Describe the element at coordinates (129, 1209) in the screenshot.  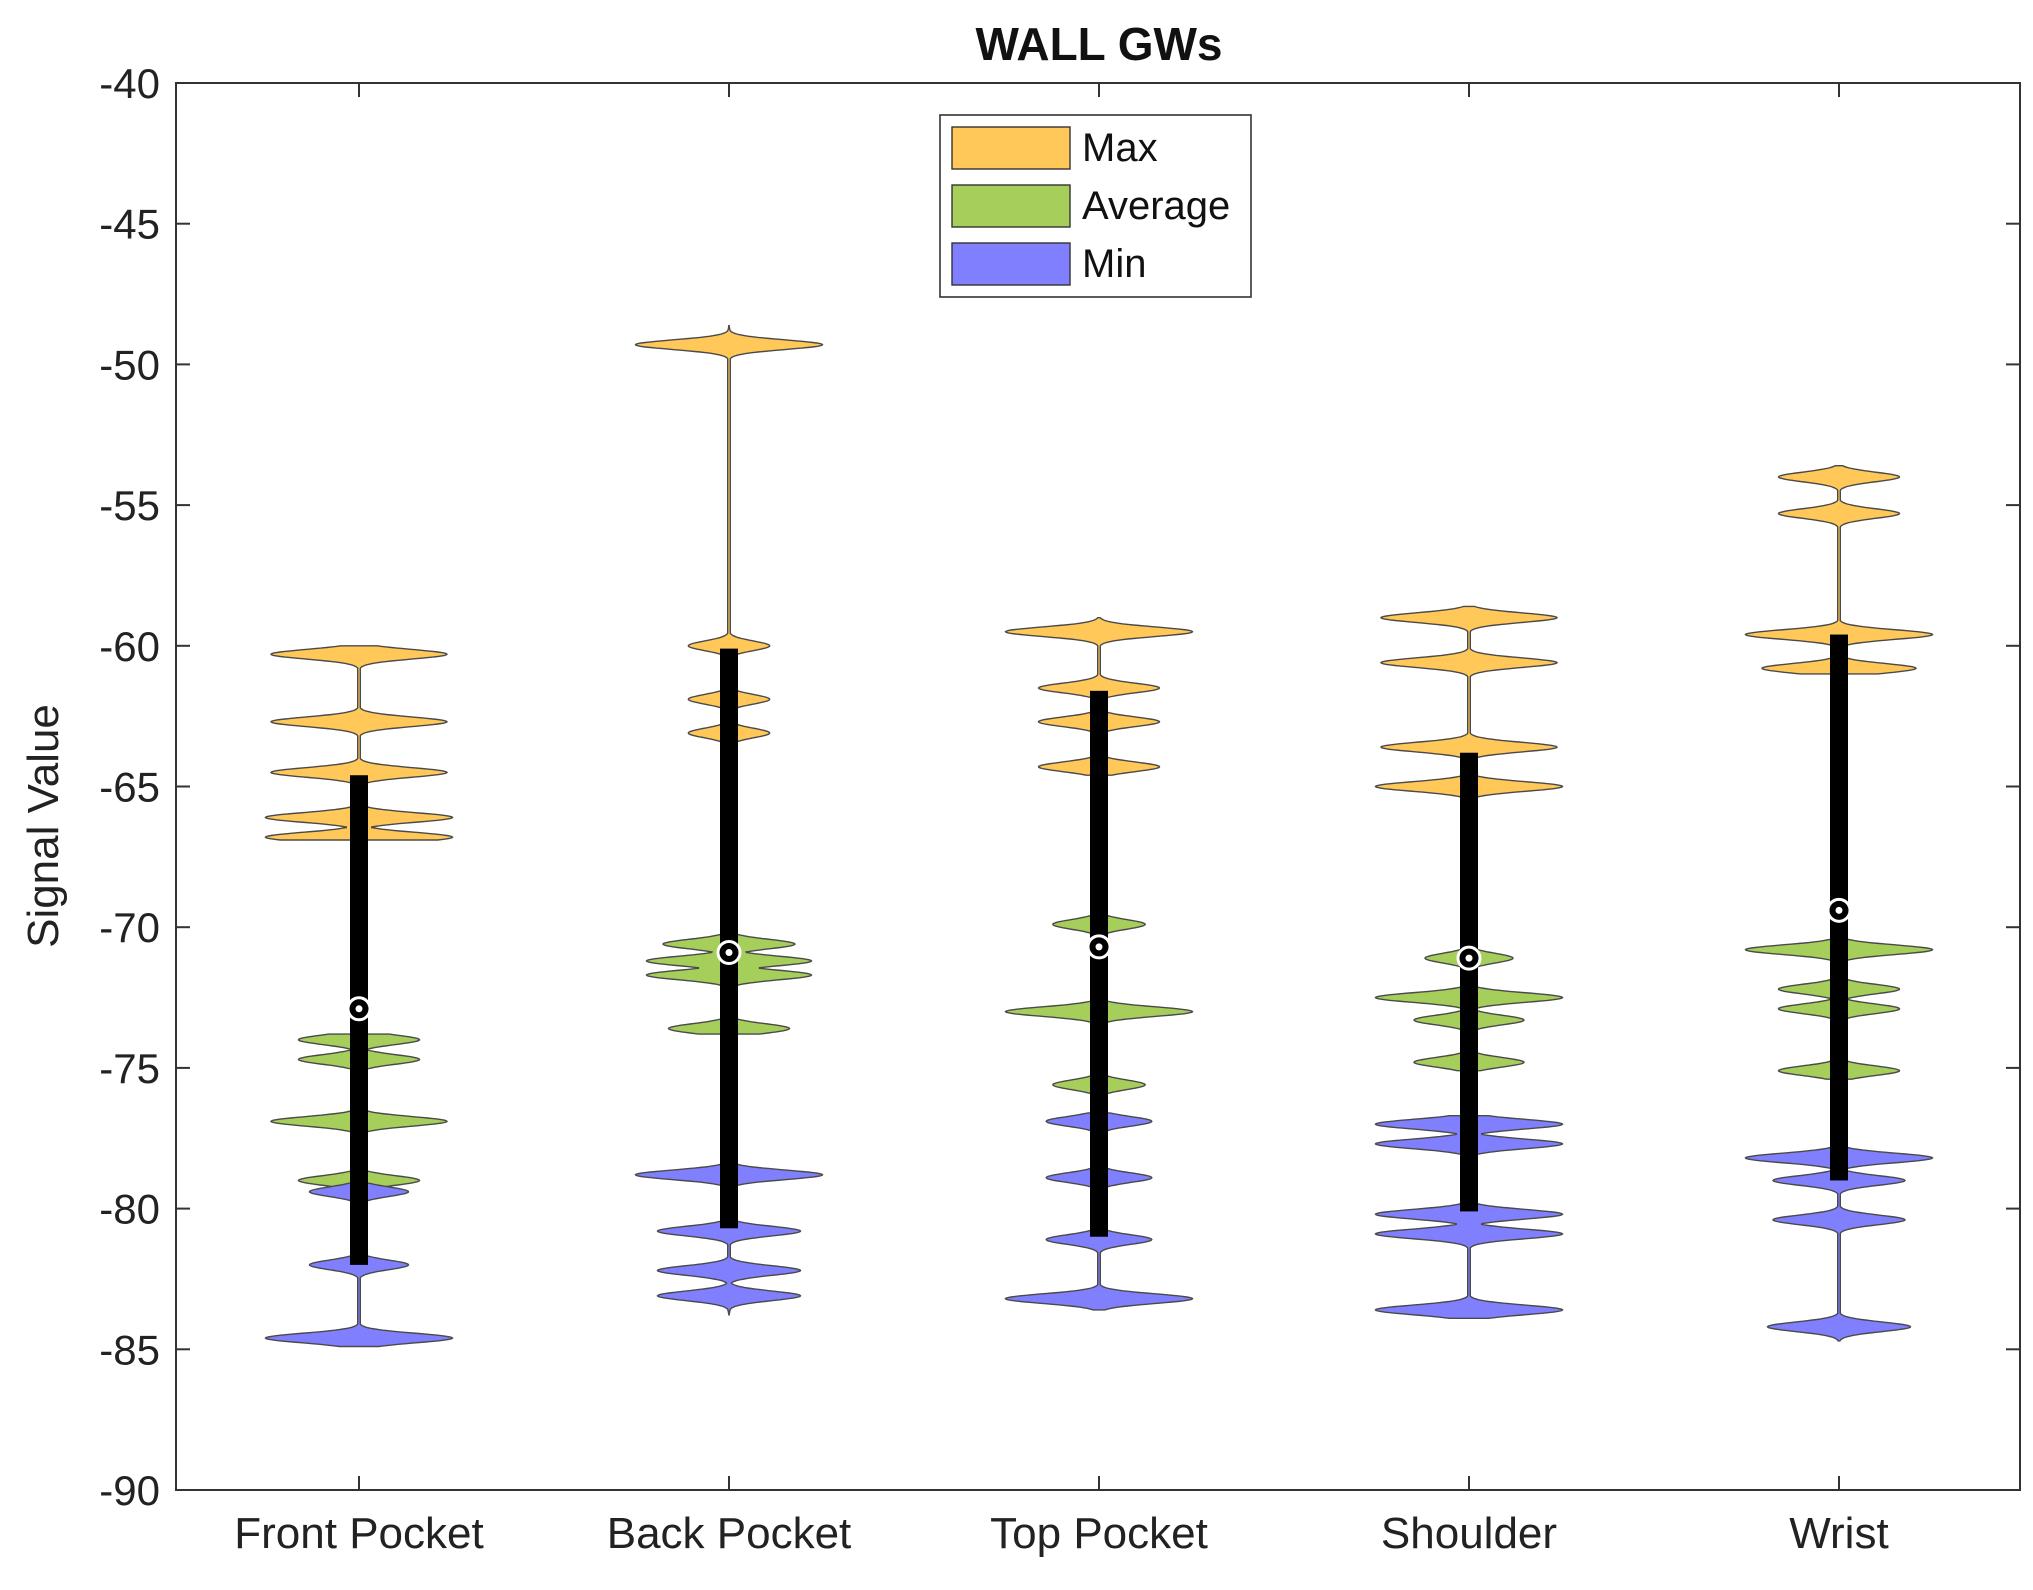
I see `y-tick-label: -80` at that location.